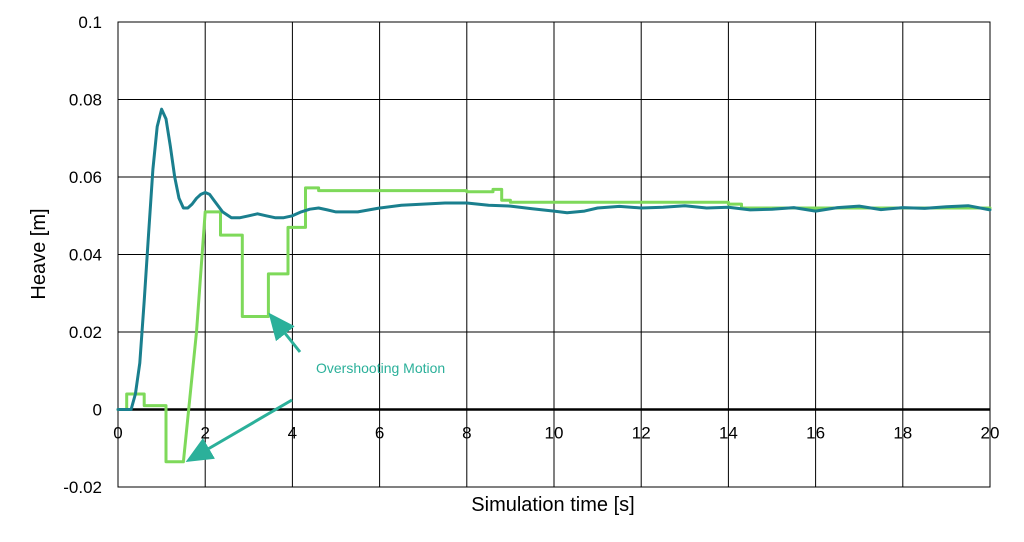  What do you see at coordinates (90, 22) in the screenshot?
I see `y-tick-label: 0.1` at bounding box center [90, 22].